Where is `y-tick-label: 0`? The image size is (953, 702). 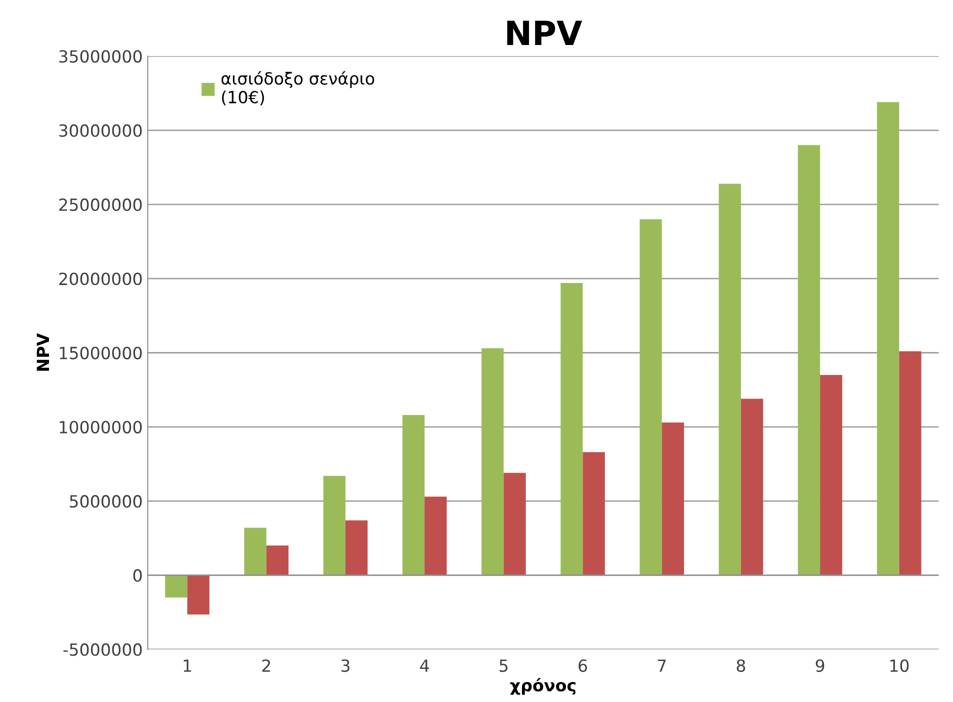
y-tick-label: 0 is located at coordinates (137, 575).